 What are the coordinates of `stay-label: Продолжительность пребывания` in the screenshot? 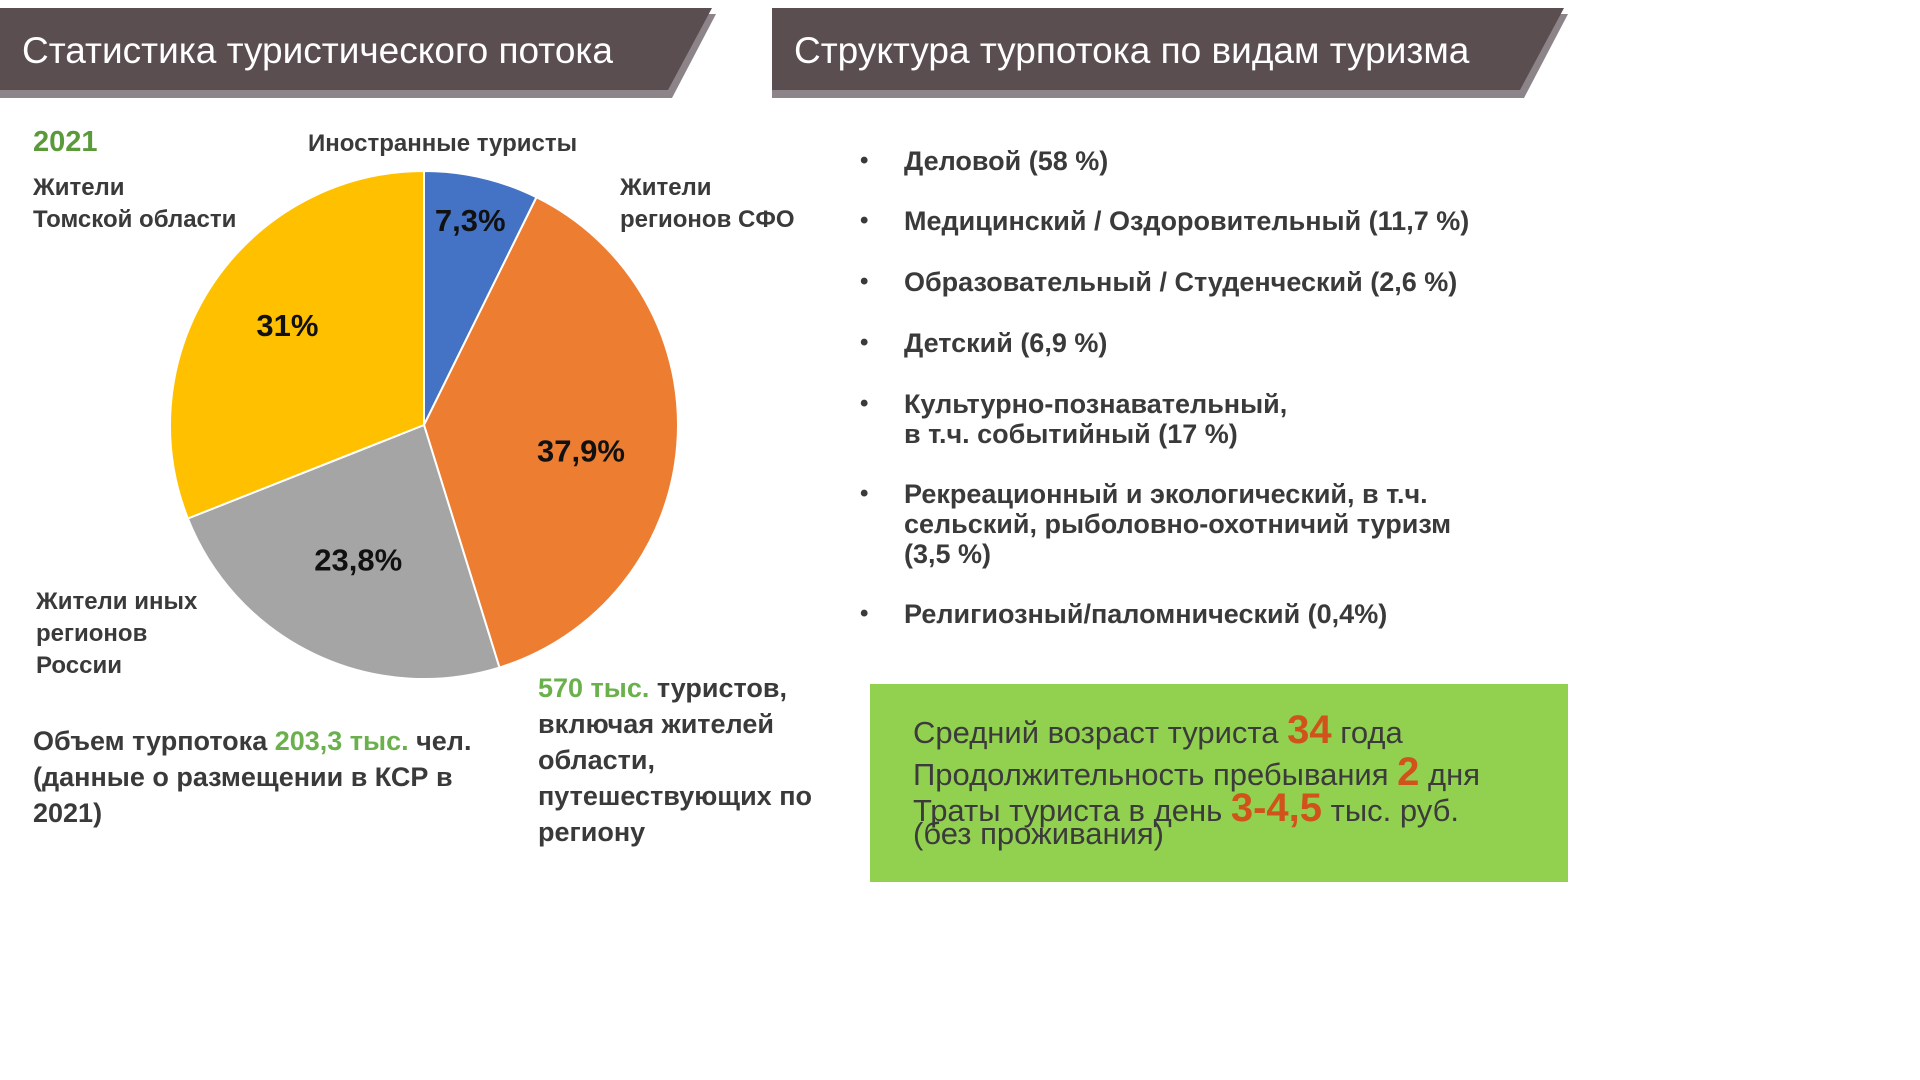 It's located at (1155, 774).